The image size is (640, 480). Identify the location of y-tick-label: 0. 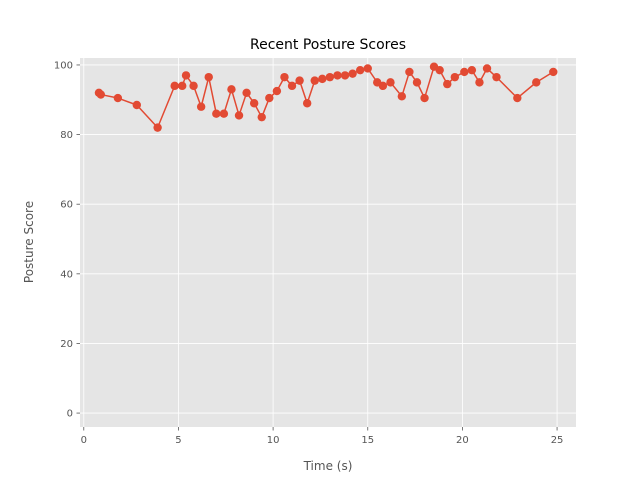
(70, 414).